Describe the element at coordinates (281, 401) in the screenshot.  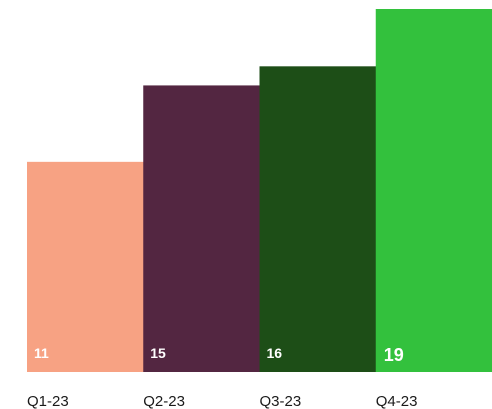
I see `x-tick-label: Q3-23` at that location.